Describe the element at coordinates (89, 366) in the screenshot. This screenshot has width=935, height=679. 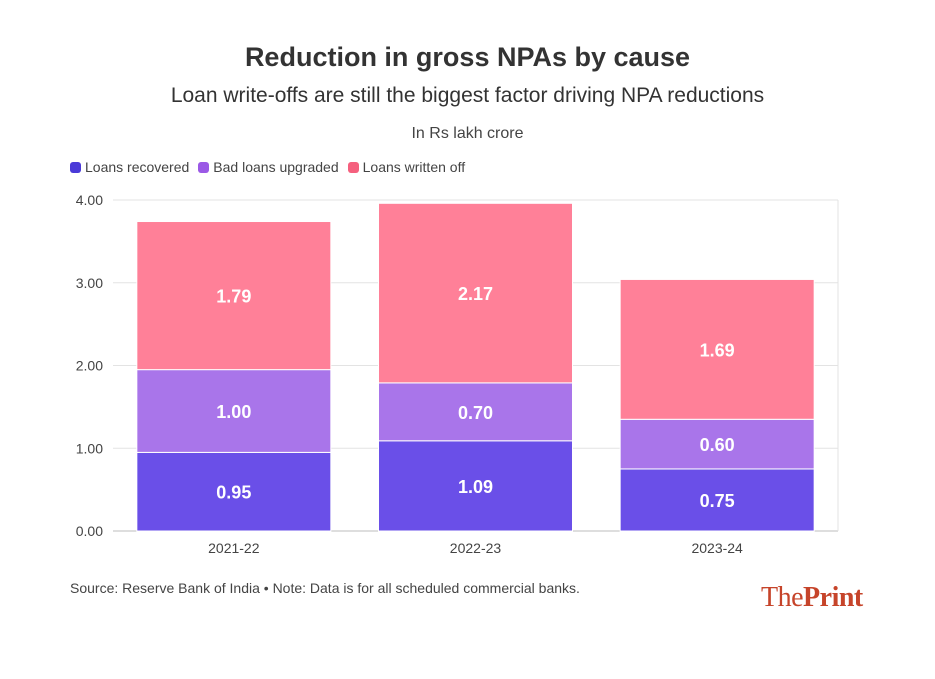
I see `y-tick-label-2: 2.00` at that location.